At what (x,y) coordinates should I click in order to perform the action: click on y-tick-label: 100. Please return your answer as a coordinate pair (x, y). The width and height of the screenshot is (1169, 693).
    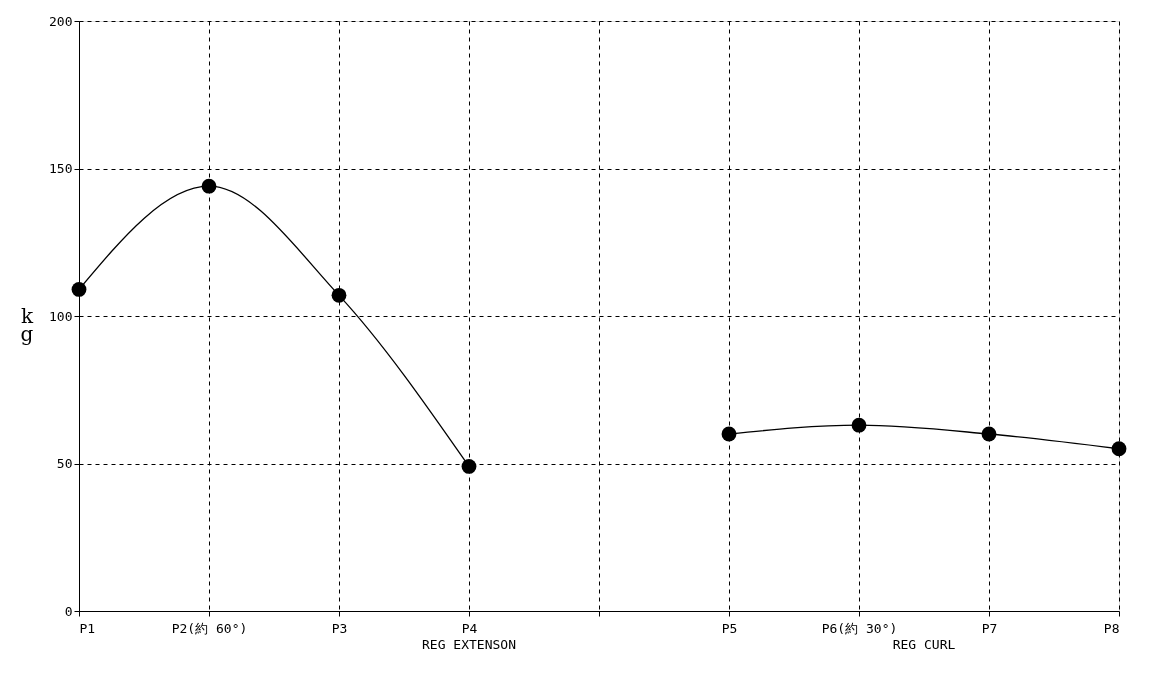
    Looking at the image, I should click on (61, 316).